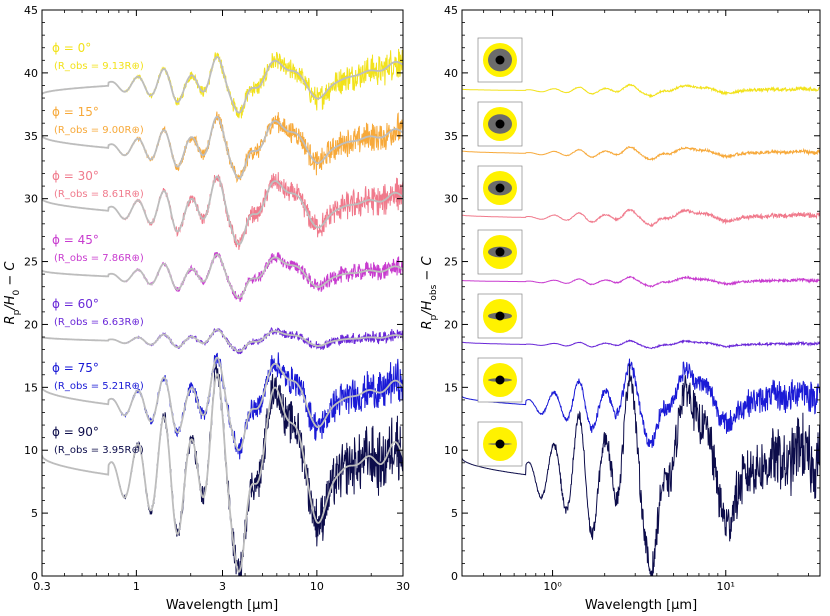 Image resolution: width=830 pixels, height=616 pixels. I want to click on series-phi-label: ϕ = 90°, so click(75, 432).